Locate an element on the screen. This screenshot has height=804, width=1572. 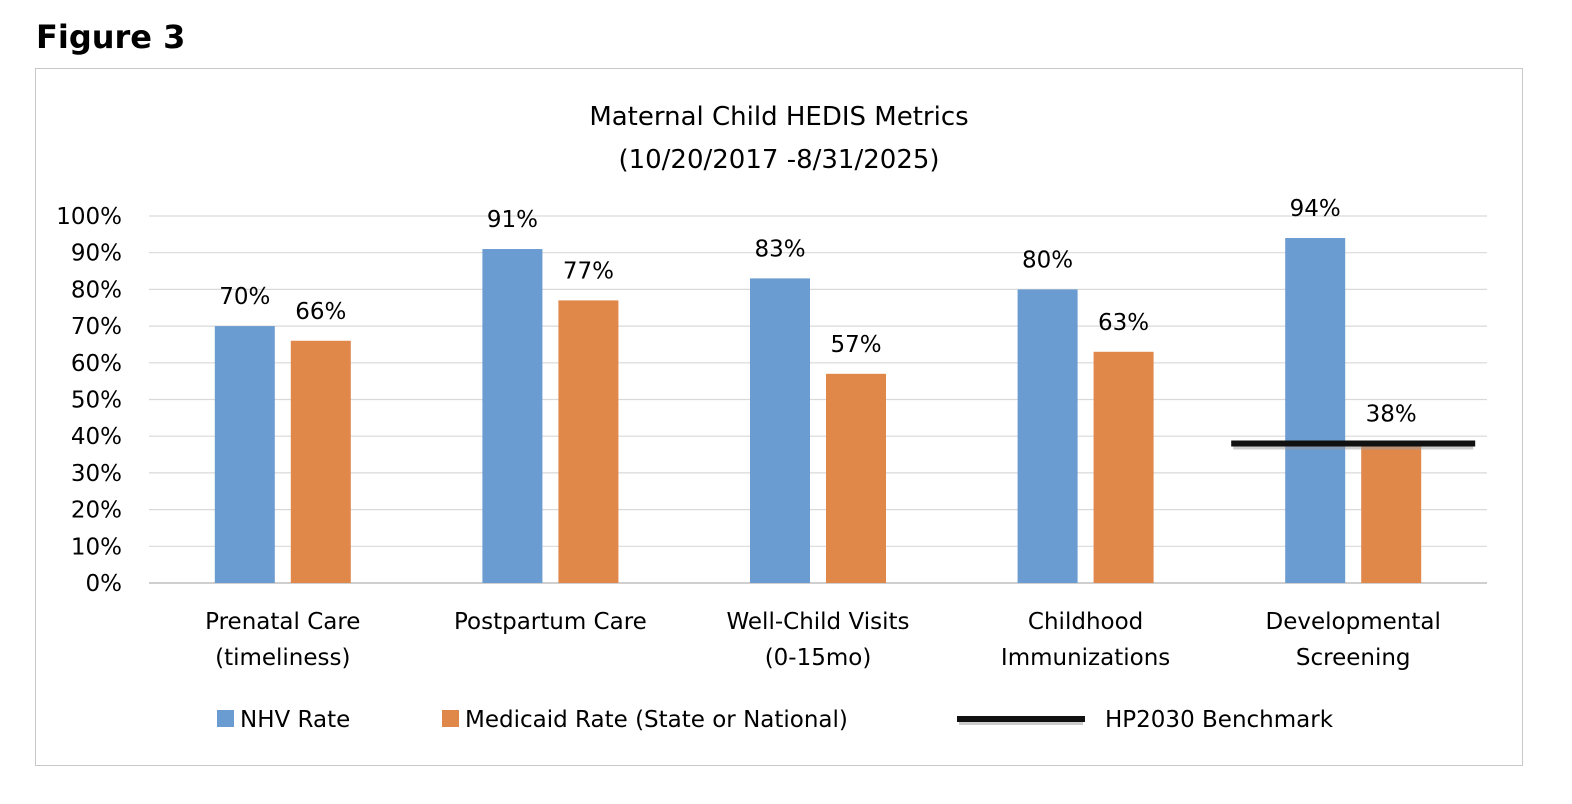
data-label: 57% is located at coordinates (855, 345).